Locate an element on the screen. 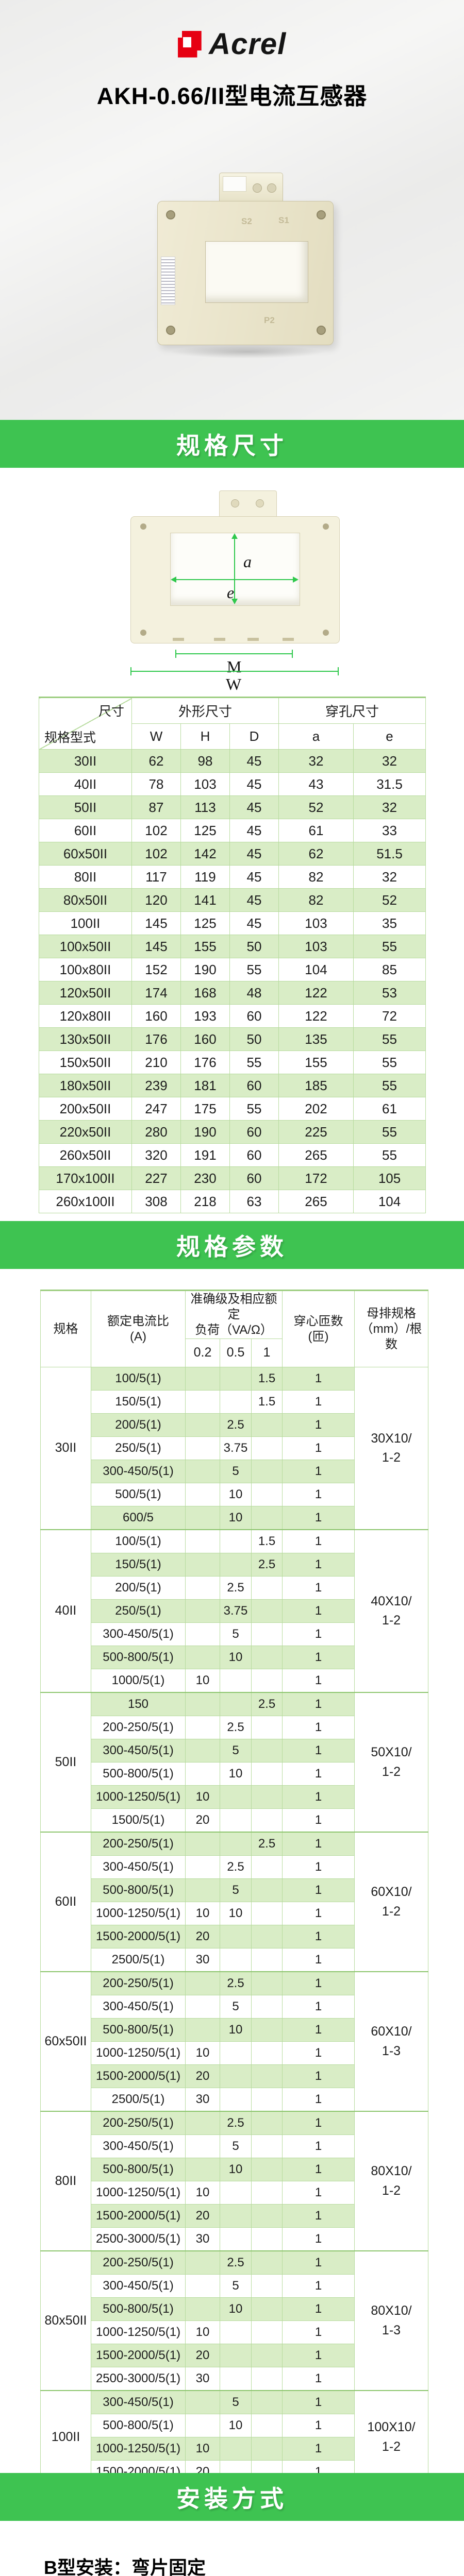 Image resolution: width=464 pixels, height=2576 pixels. param-group-busbar: 80X10/ 1-2 is located at coordinates (391, 2181).